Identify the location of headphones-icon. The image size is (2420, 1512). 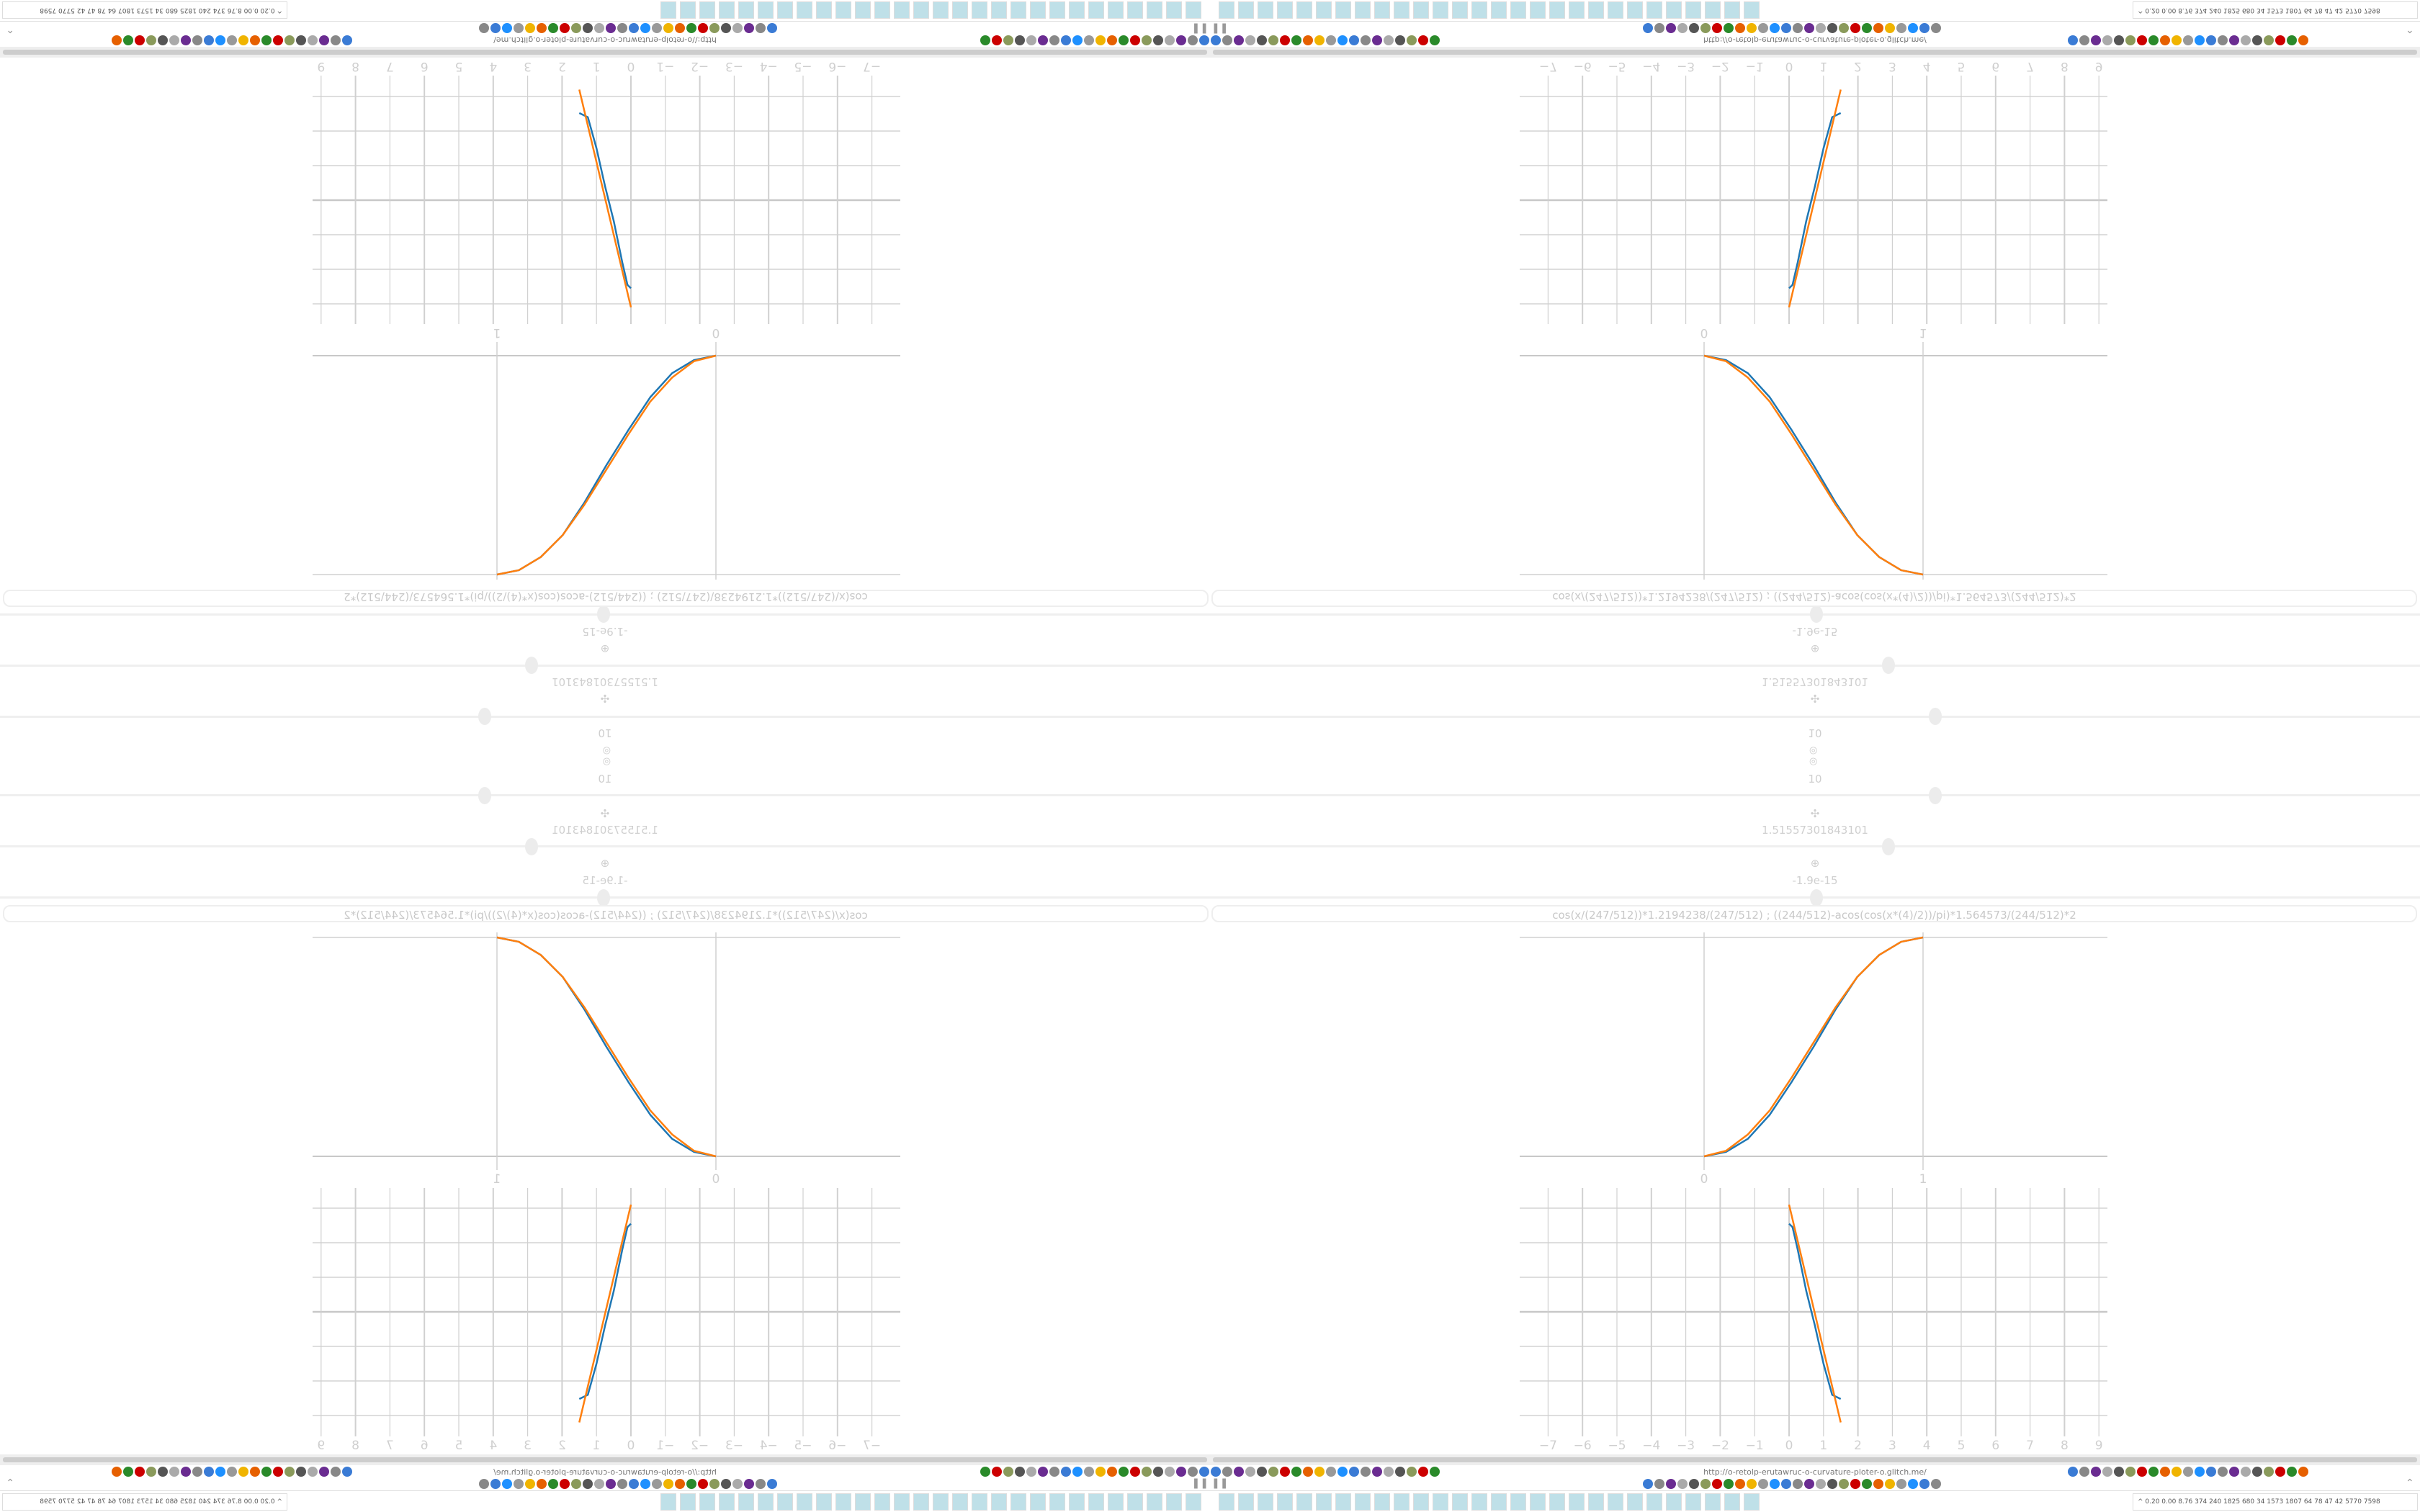
(1262, 1472).